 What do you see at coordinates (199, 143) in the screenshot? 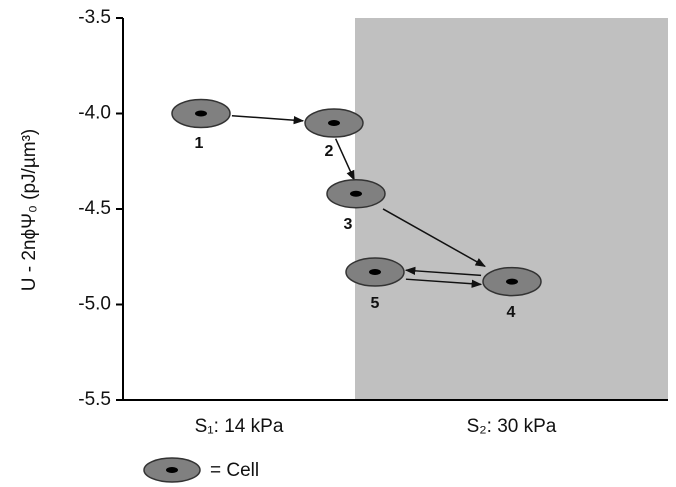
I see `cell-number: 1` at bounding box center [199, 143].